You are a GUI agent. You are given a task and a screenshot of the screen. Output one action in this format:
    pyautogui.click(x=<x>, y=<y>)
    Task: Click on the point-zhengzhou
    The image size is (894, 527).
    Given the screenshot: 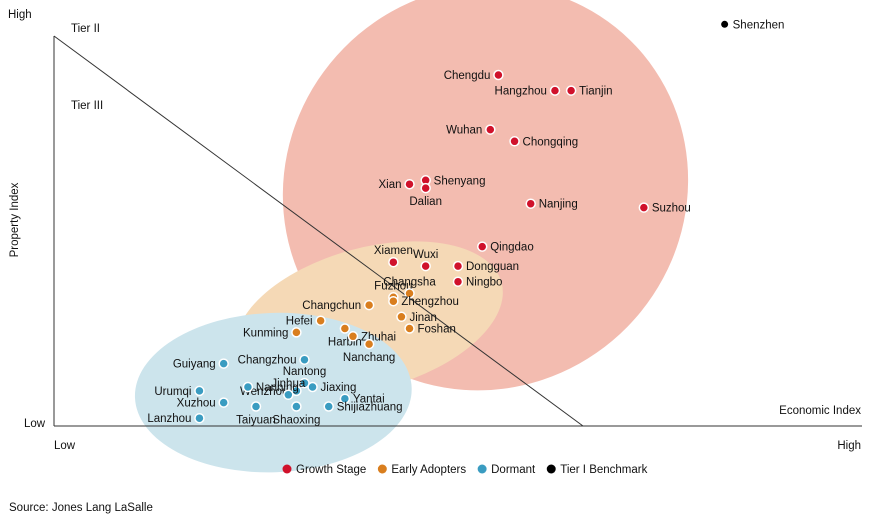 What is the action you would take?
    pyautogui.click(x=393, y=301)
    